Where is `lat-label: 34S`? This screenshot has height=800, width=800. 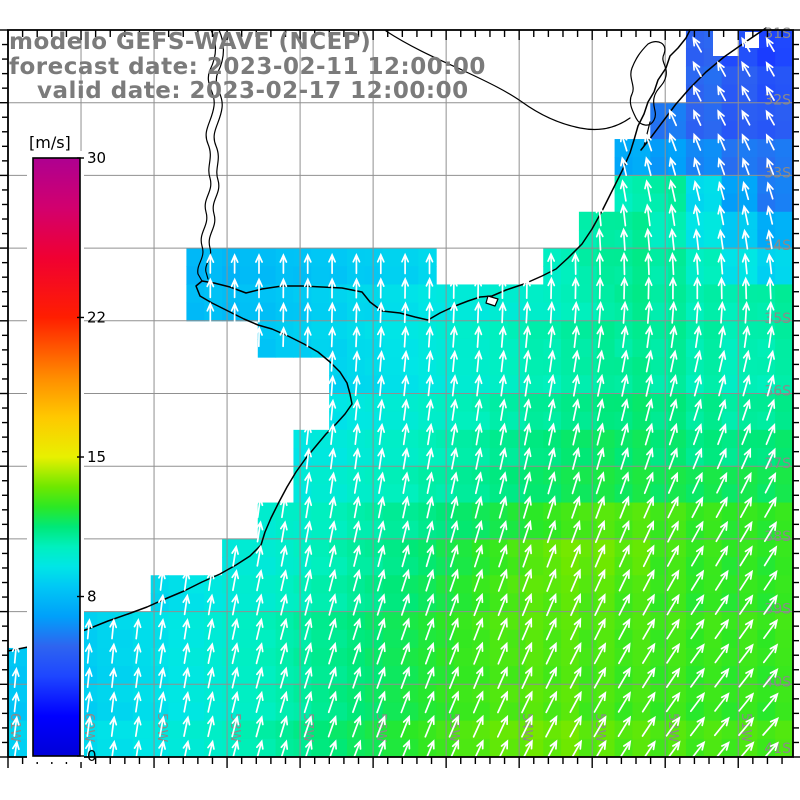 lat-label: 34S is located at coordinates (777, 246).